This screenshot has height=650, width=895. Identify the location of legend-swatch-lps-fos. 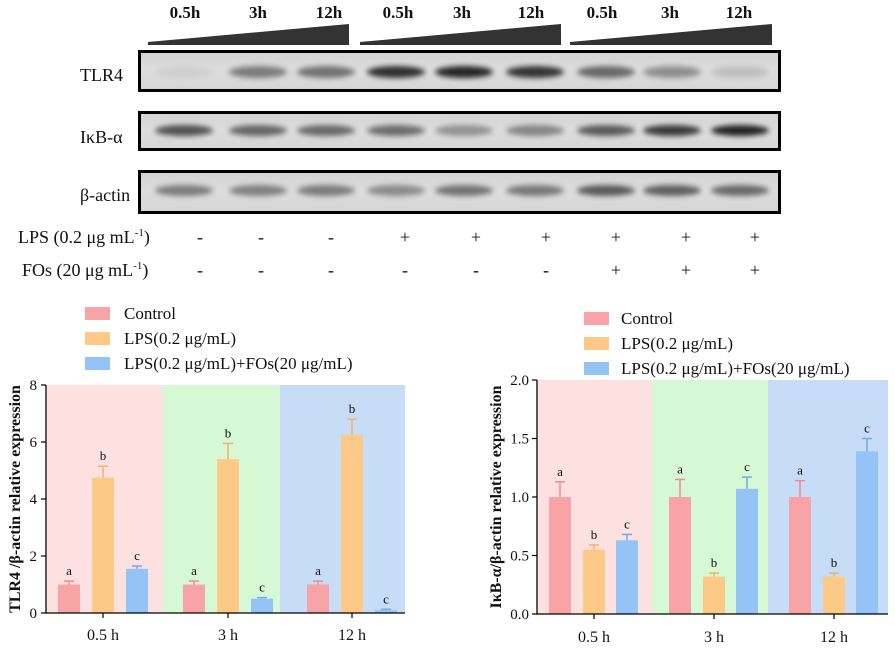
(596, 368).